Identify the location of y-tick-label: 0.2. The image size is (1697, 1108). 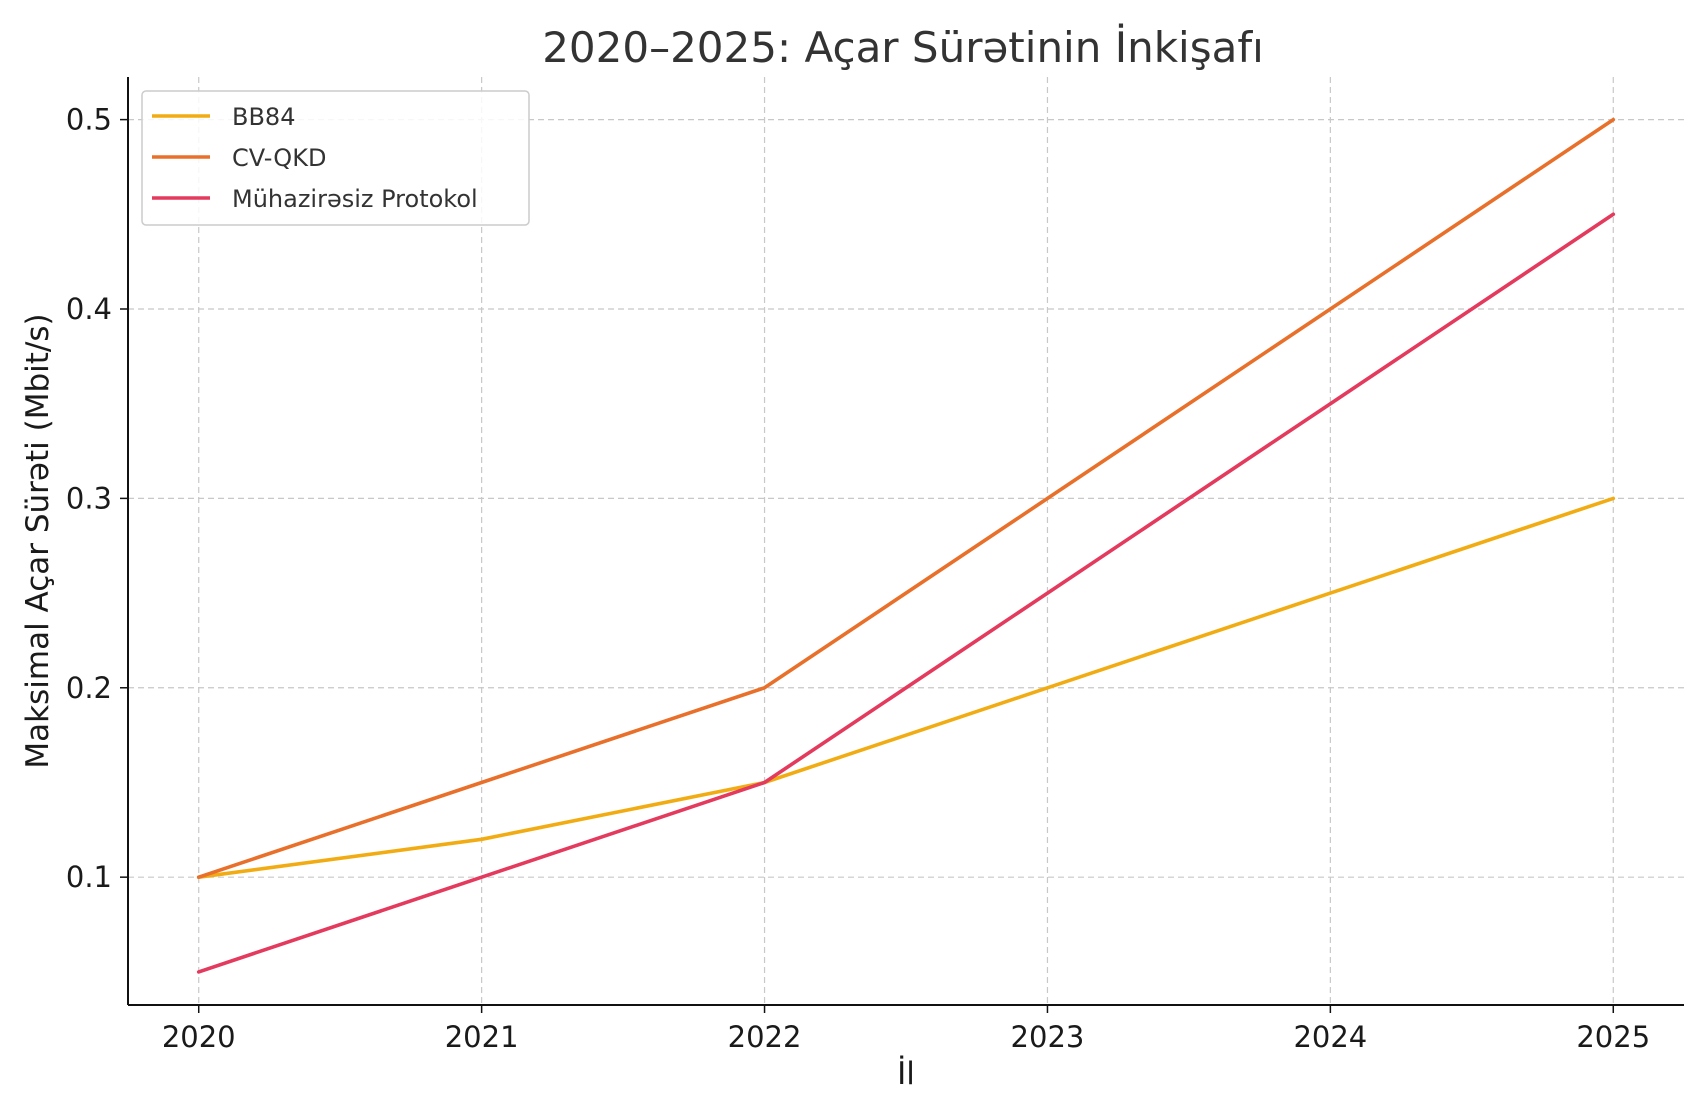
(89, 688).